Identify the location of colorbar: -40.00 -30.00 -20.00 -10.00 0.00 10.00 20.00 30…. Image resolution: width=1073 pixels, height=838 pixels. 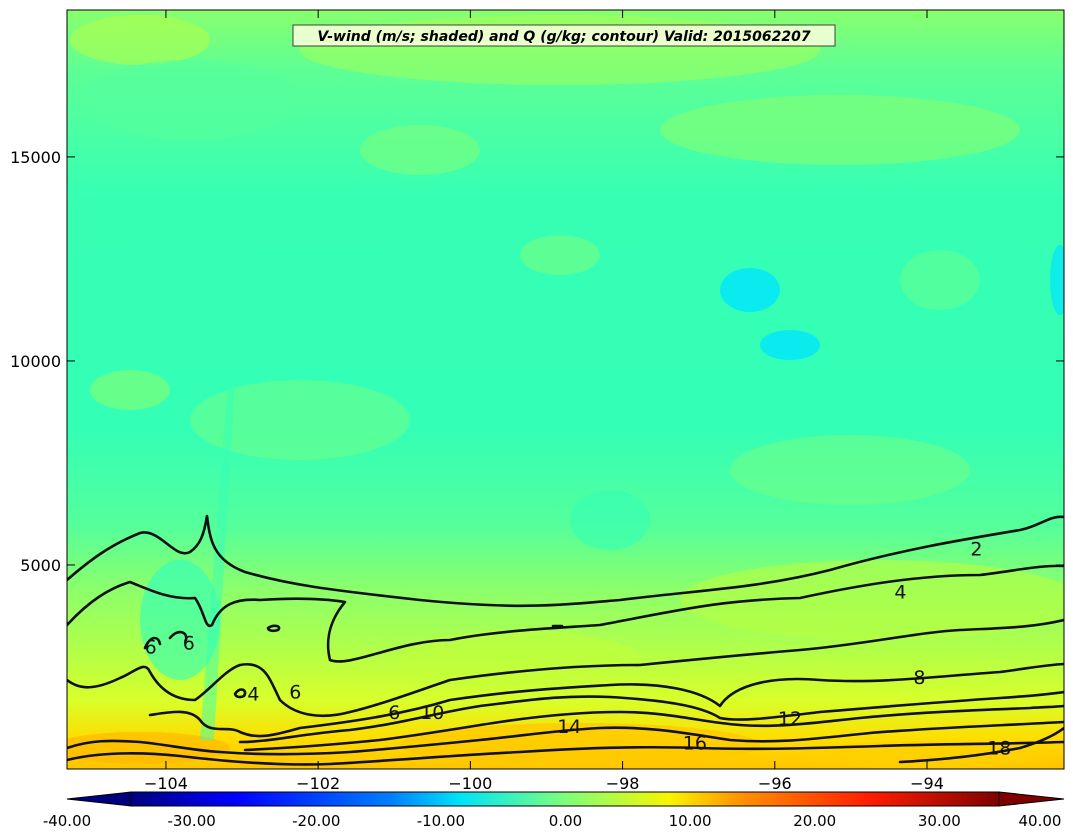
(554, 810).